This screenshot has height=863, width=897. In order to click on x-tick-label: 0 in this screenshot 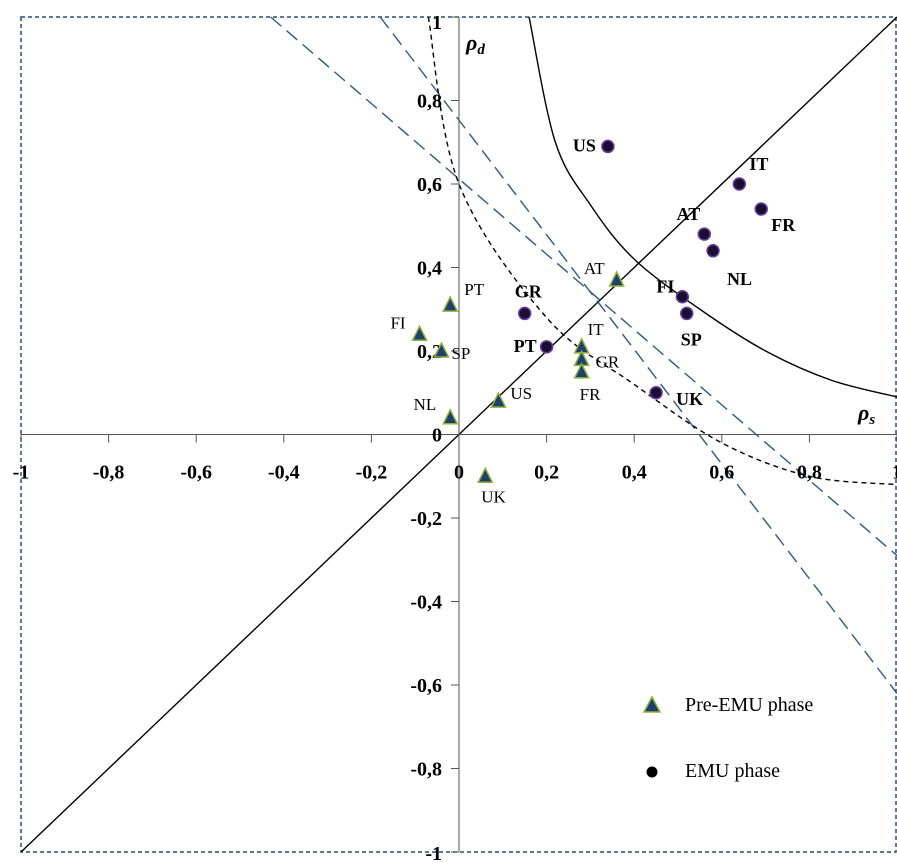, I will do `click(459, 473)`.